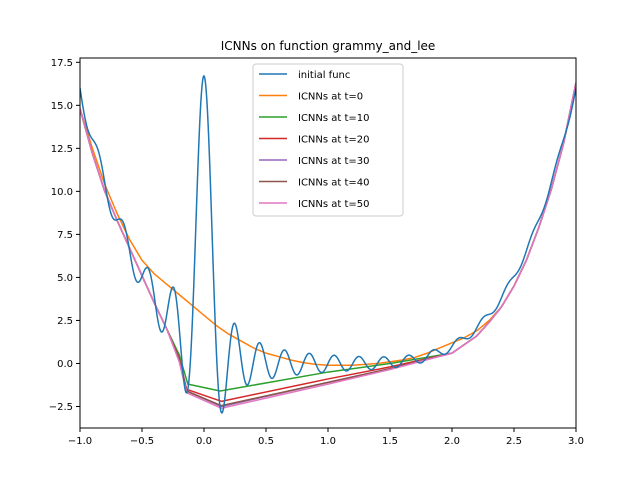 The image size is (640, 480). What do you see at coordinates (514, 441) in the screenshot?
I see `x-tick-label: 2.5` at bounding box center [514, 441].